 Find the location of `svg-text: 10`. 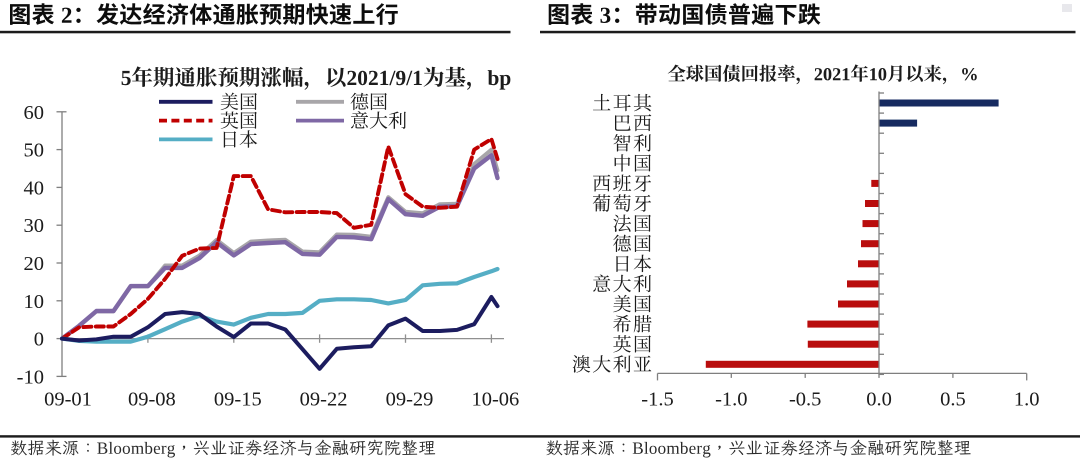

svg-text: 10 is located at coordinates (34, 302).